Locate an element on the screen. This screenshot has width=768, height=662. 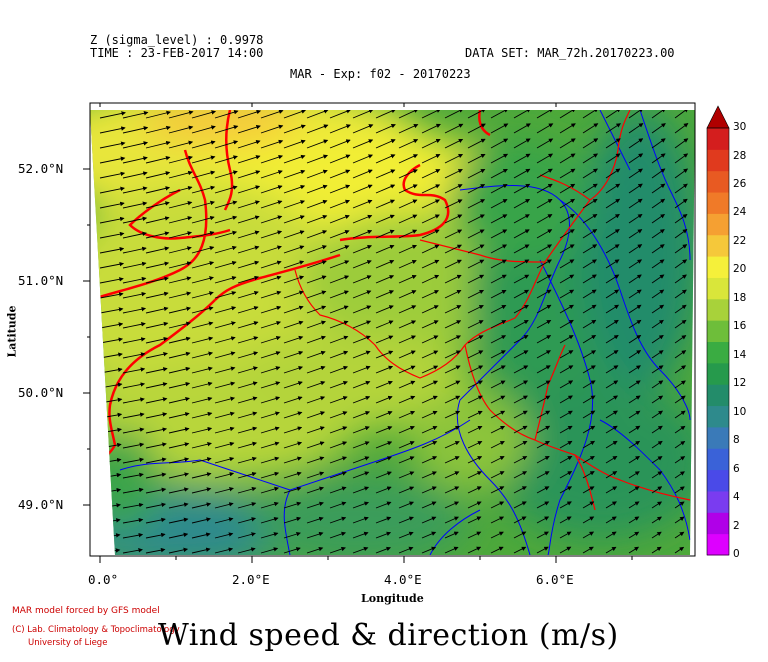
colorbar-tick-label: 0 is located at coordinates (736, 554).